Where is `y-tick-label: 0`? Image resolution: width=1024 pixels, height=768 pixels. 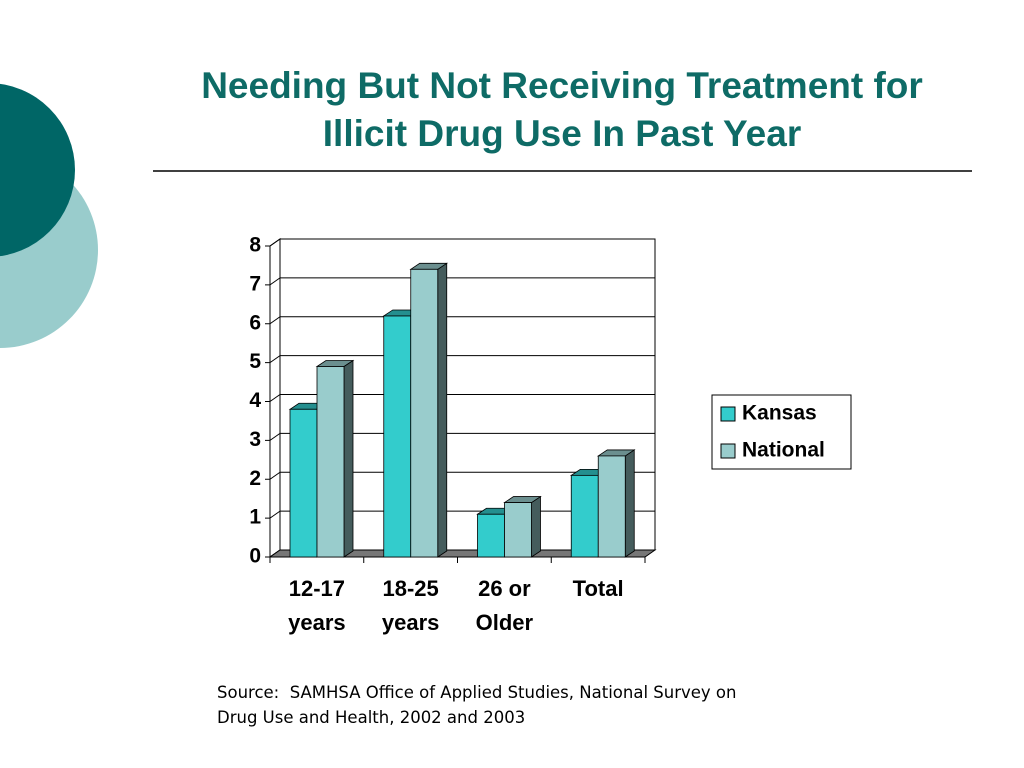 y-tick-label: 0 is located at coordinates (255, 556).